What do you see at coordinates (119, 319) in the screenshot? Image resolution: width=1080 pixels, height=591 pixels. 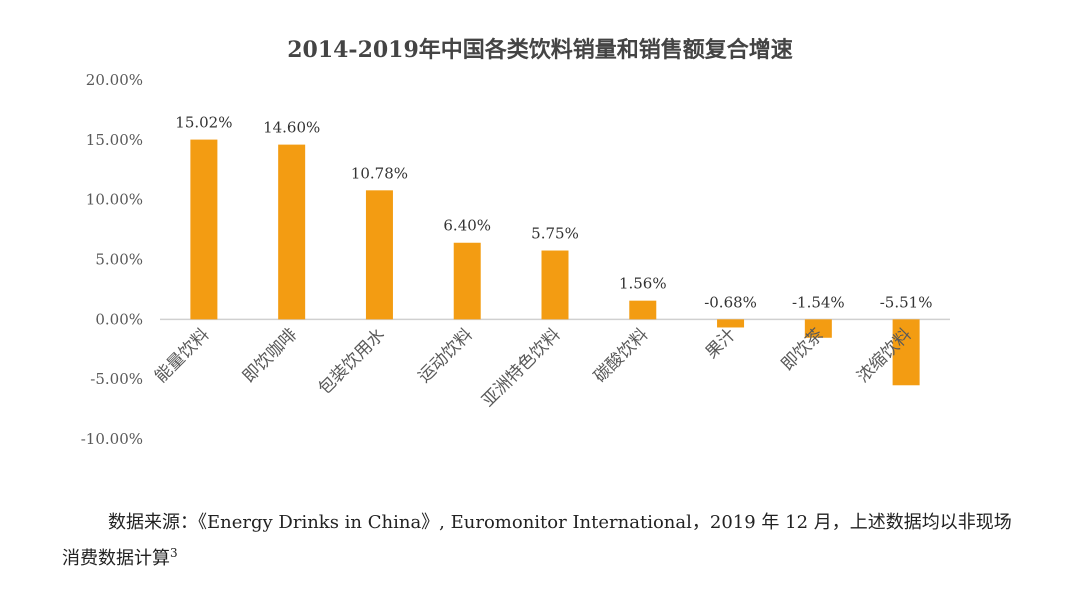 I see `y-tick-label: 0.00%` at bounding box center [119, 319].